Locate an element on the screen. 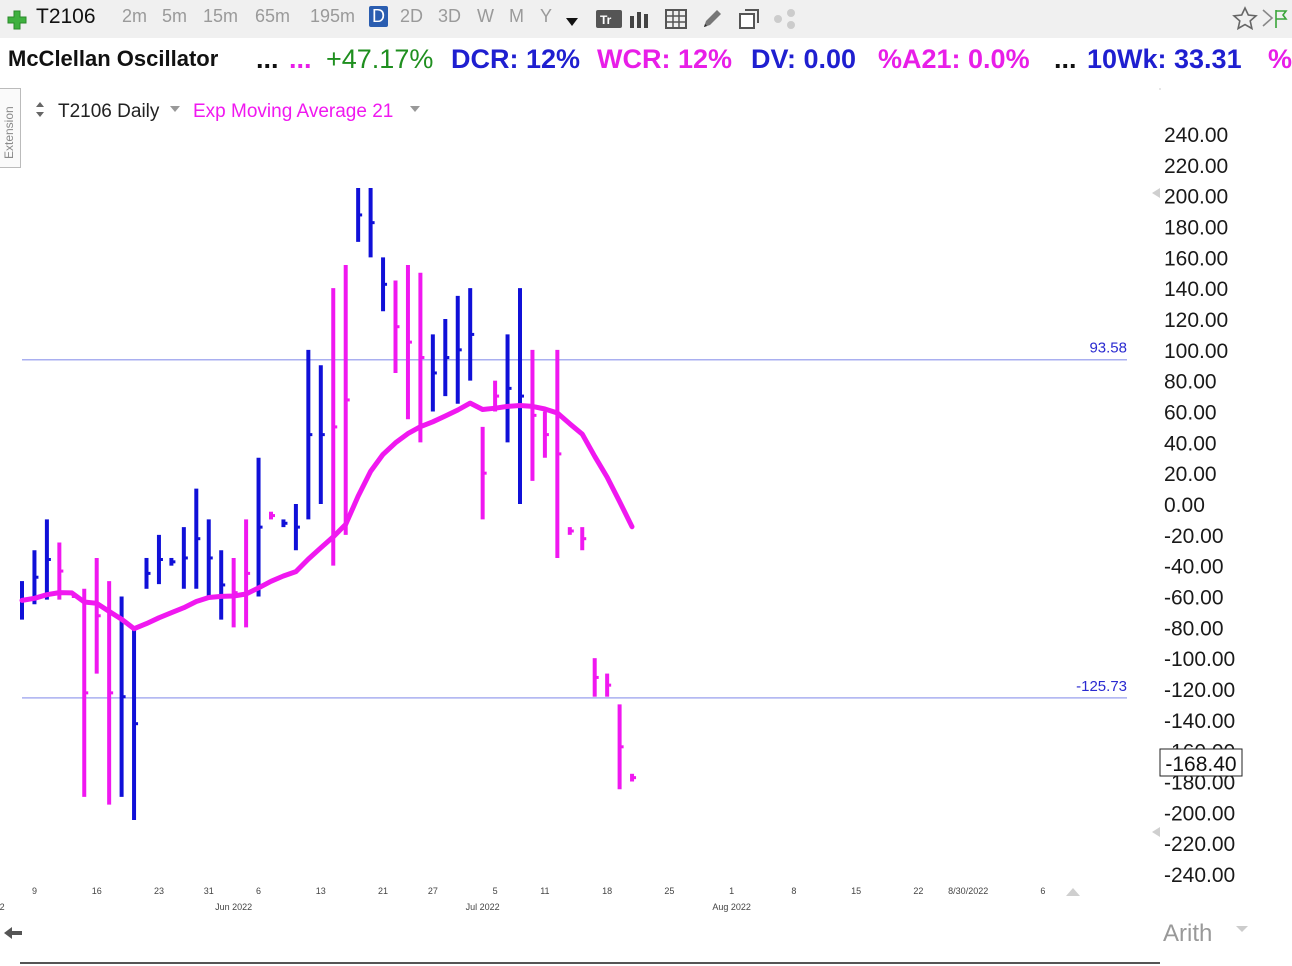 The width and height of the screenshot is (1292, 966). info-wcr: WCR: 12% is located at coordinates (665, 59).